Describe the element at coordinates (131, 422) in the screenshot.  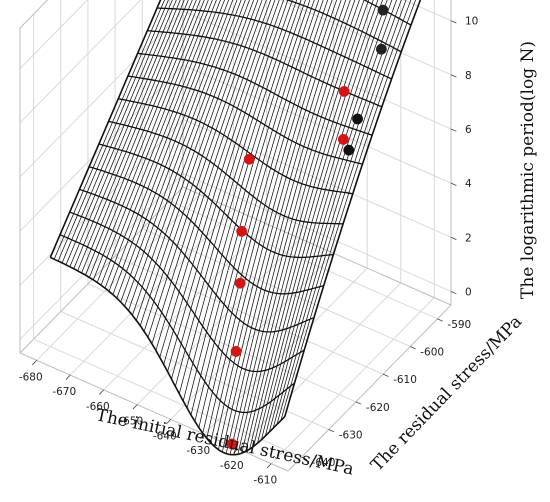
I see `x-tick-label: -650` at that location.